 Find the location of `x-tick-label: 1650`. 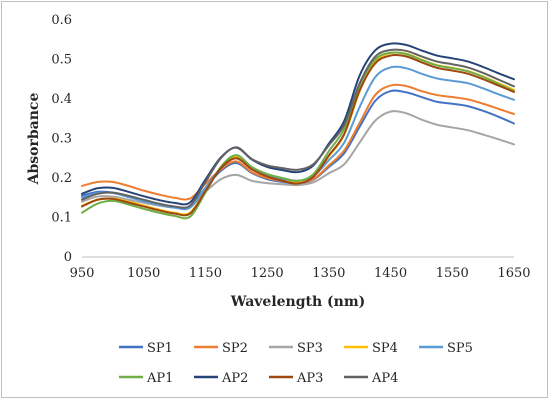

x-tick-label: 1650 is located at coordinates (513, 273).